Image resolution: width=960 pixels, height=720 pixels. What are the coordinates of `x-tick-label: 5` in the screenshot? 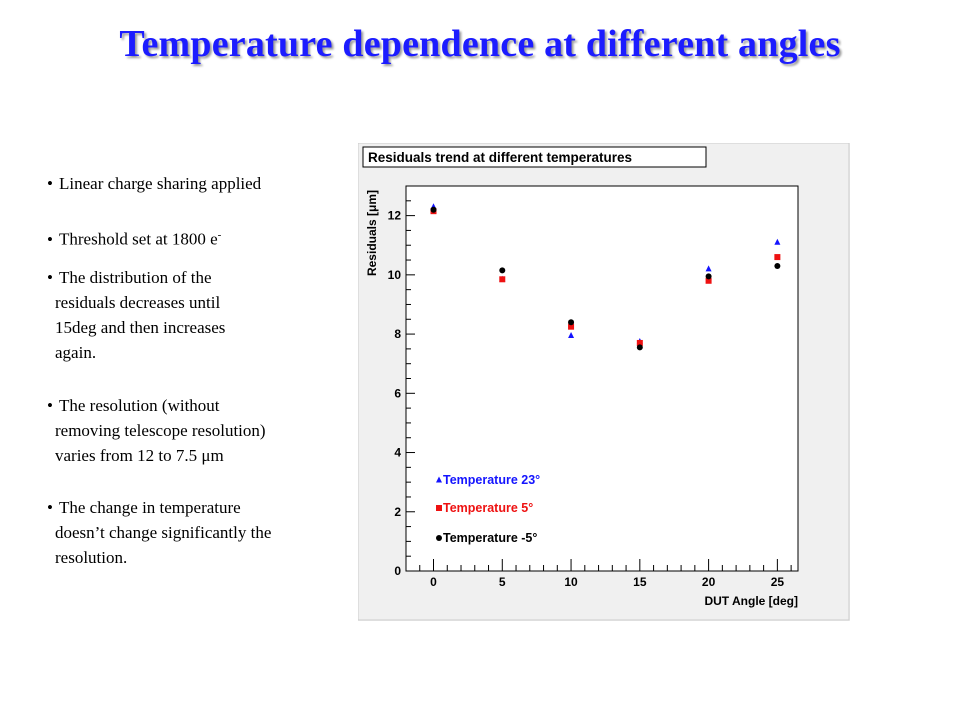 It's located at (502, 582).